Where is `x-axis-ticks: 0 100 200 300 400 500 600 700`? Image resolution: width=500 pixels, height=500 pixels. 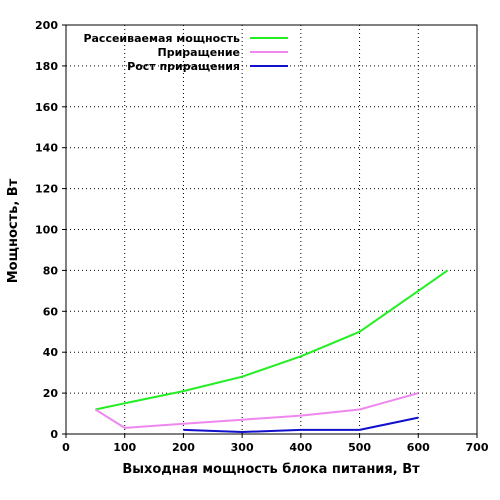 x-axis-ticks: 0 100 200 300 400 500 600 700 is located at coordinates (275, 444).